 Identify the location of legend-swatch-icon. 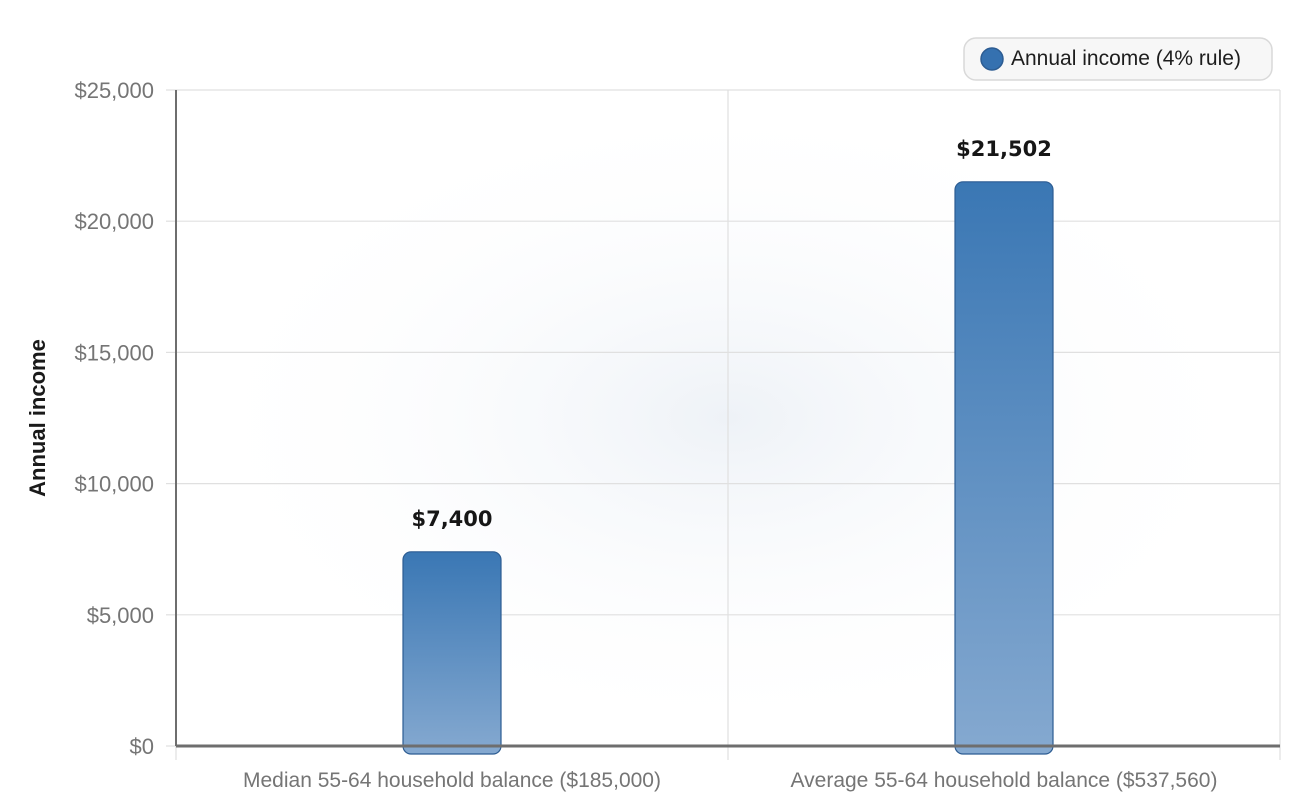
(992, 59).